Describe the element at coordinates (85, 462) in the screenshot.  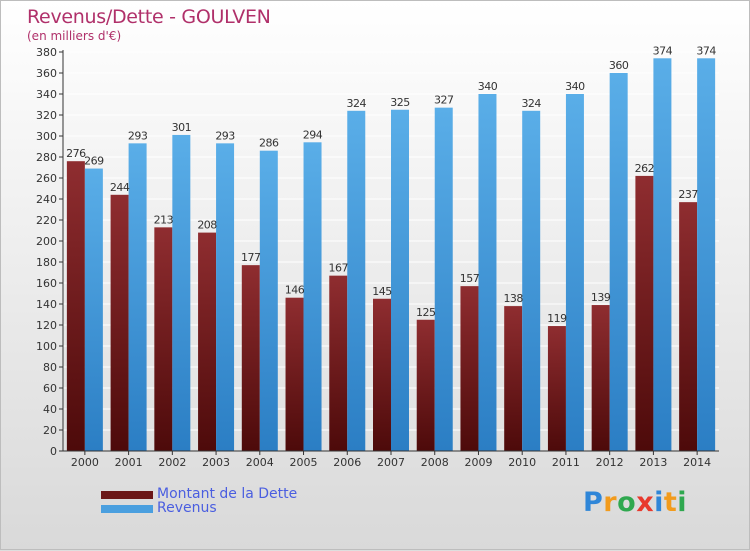
I see `x-tick-label: 2000` at that location.